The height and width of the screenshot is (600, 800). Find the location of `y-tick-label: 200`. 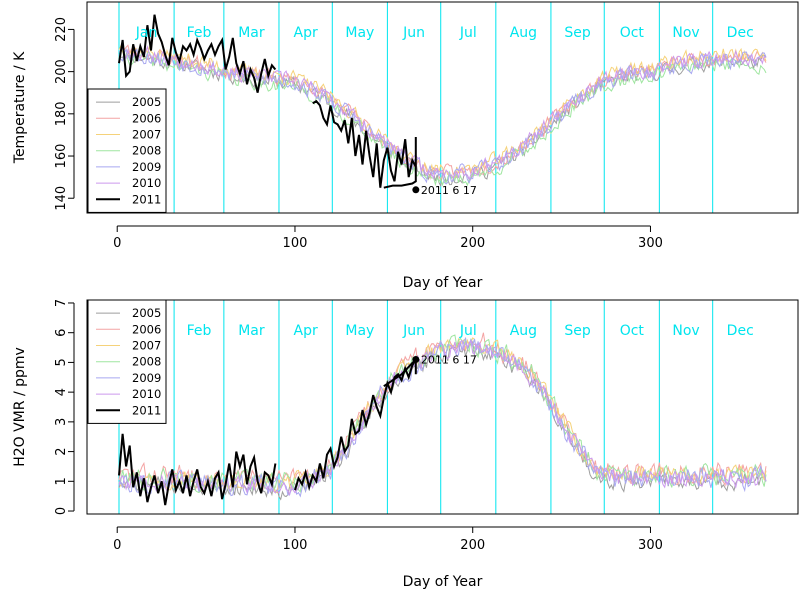

y-tick-label: 200 is located at coordinates (61, 71).